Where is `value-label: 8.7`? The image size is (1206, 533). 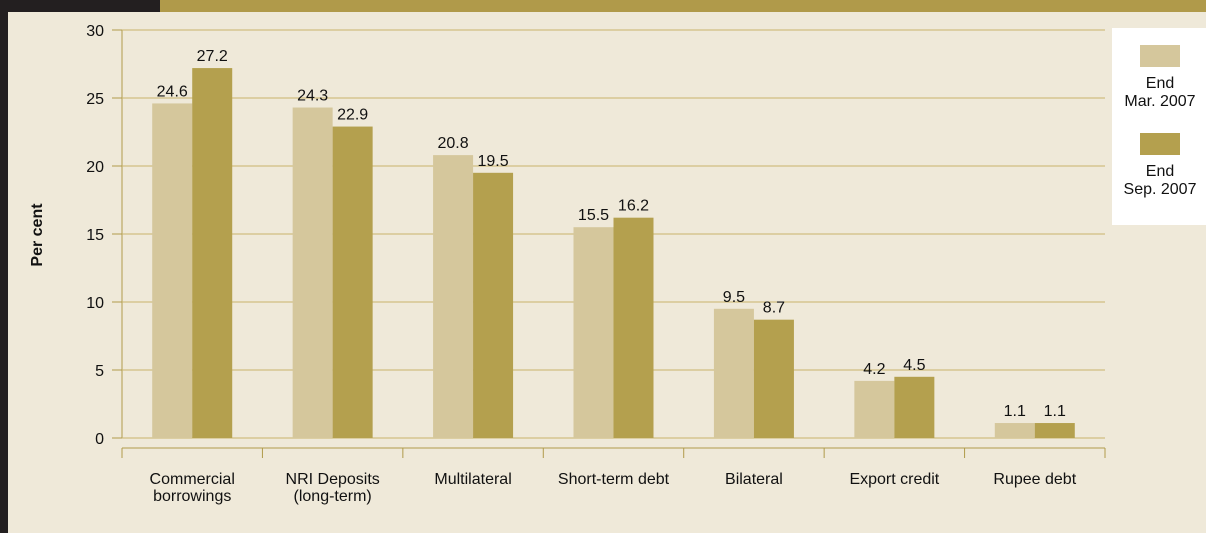
value-label: 8.7 is located at coordinates (774, 308).